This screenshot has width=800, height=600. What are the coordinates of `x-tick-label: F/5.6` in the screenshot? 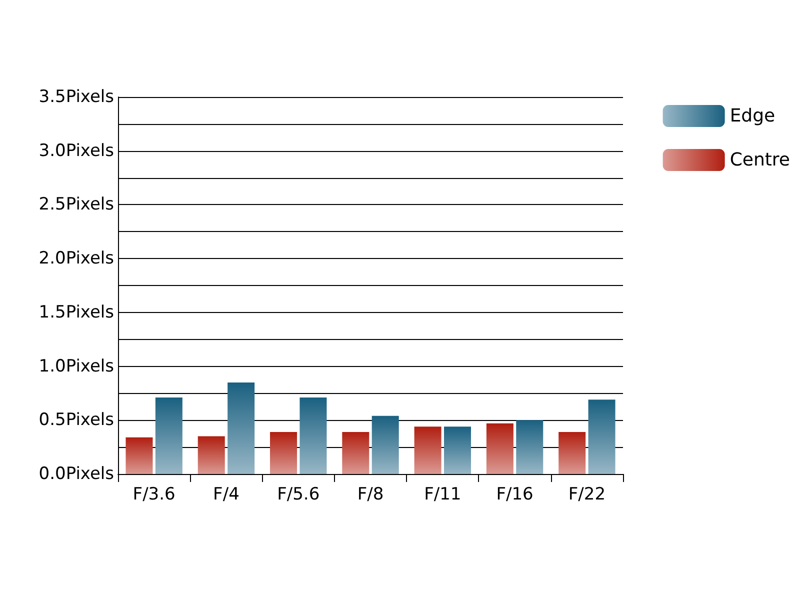 It's located at (298, 494).